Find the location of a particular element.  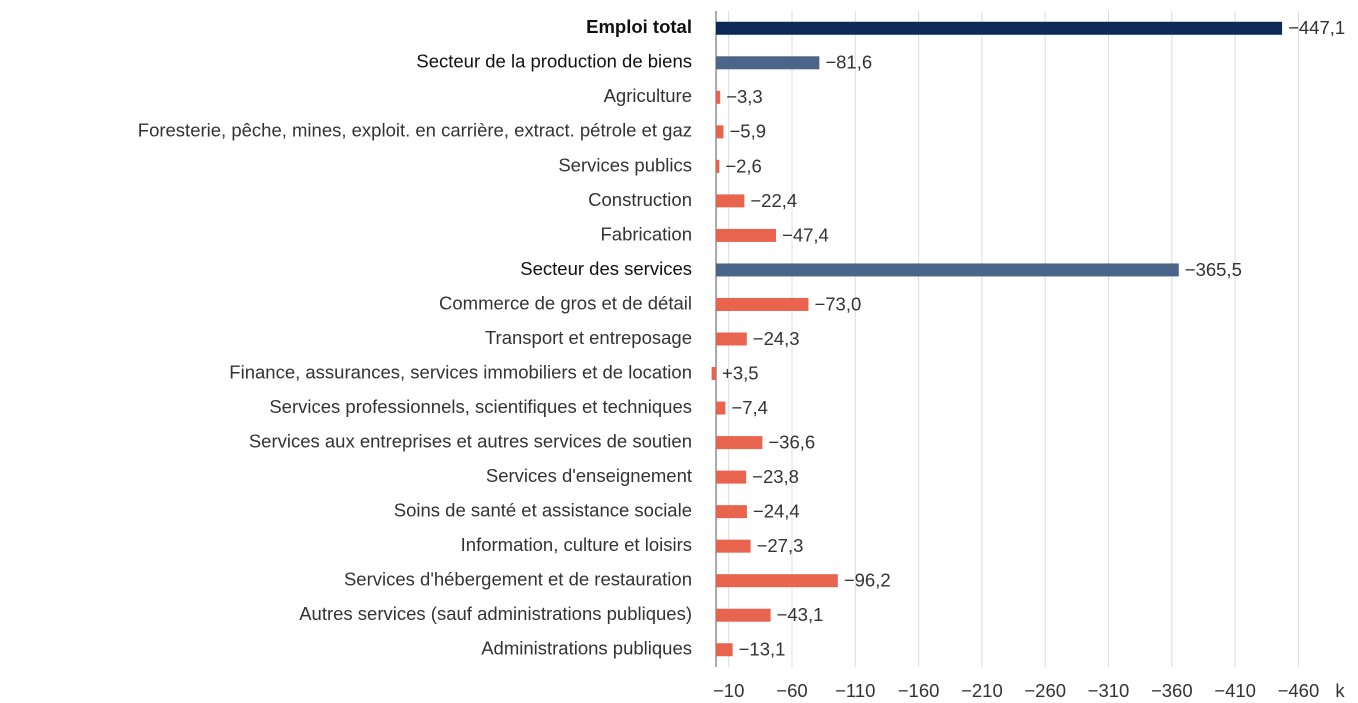

value-label: −13,1 is located at coordinates (762, 649).